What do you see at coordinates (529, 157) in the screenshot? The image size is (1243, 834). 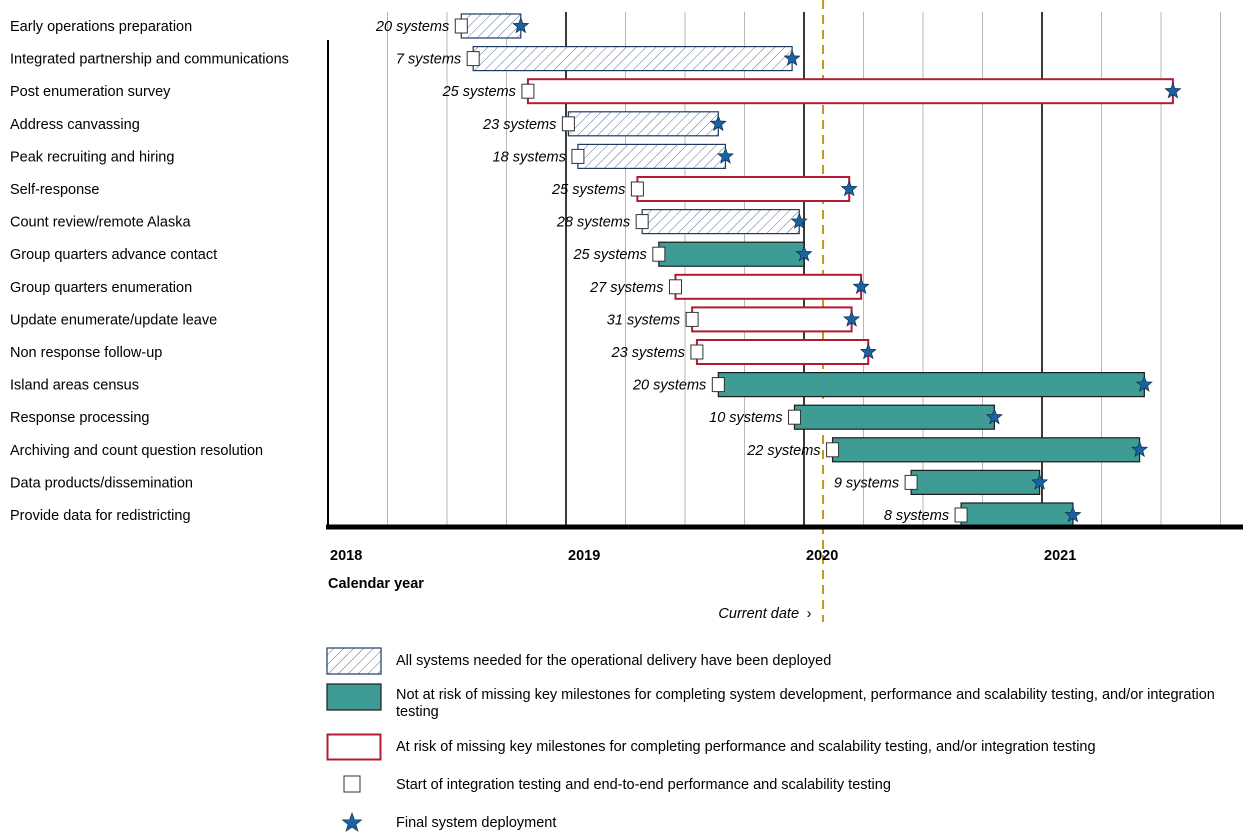 I see `systems-count-label: 18 systems` at bounding box center [529, 157].